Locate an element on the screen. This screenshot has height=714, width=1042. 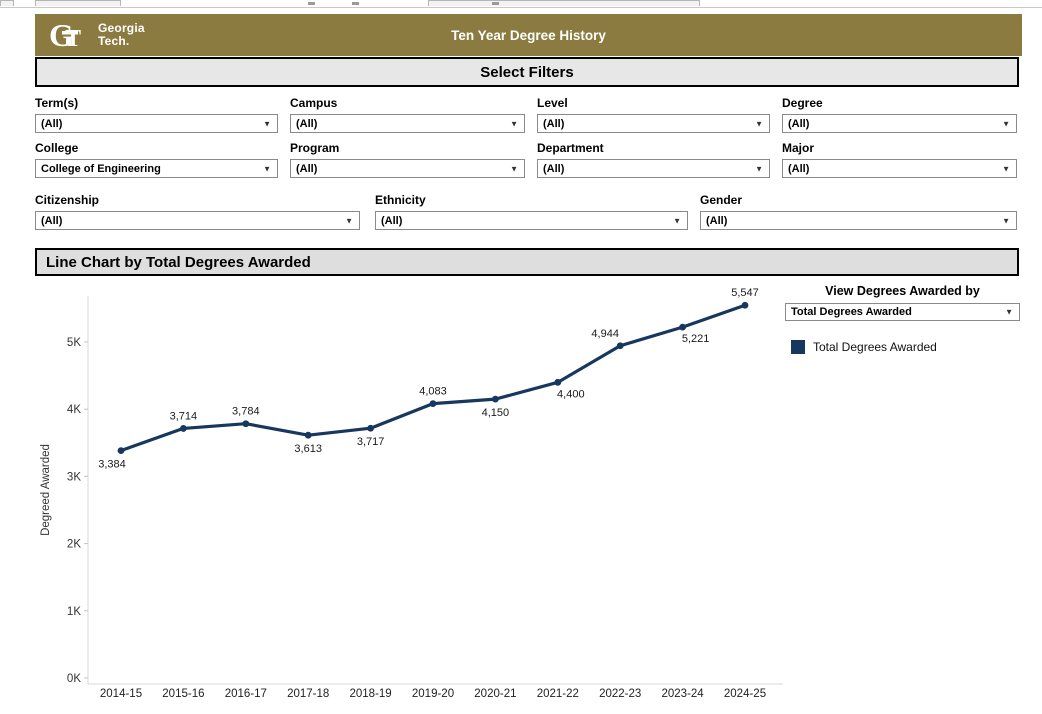
x-tick-label: 2020-21 is located at coordinates (495, 694).